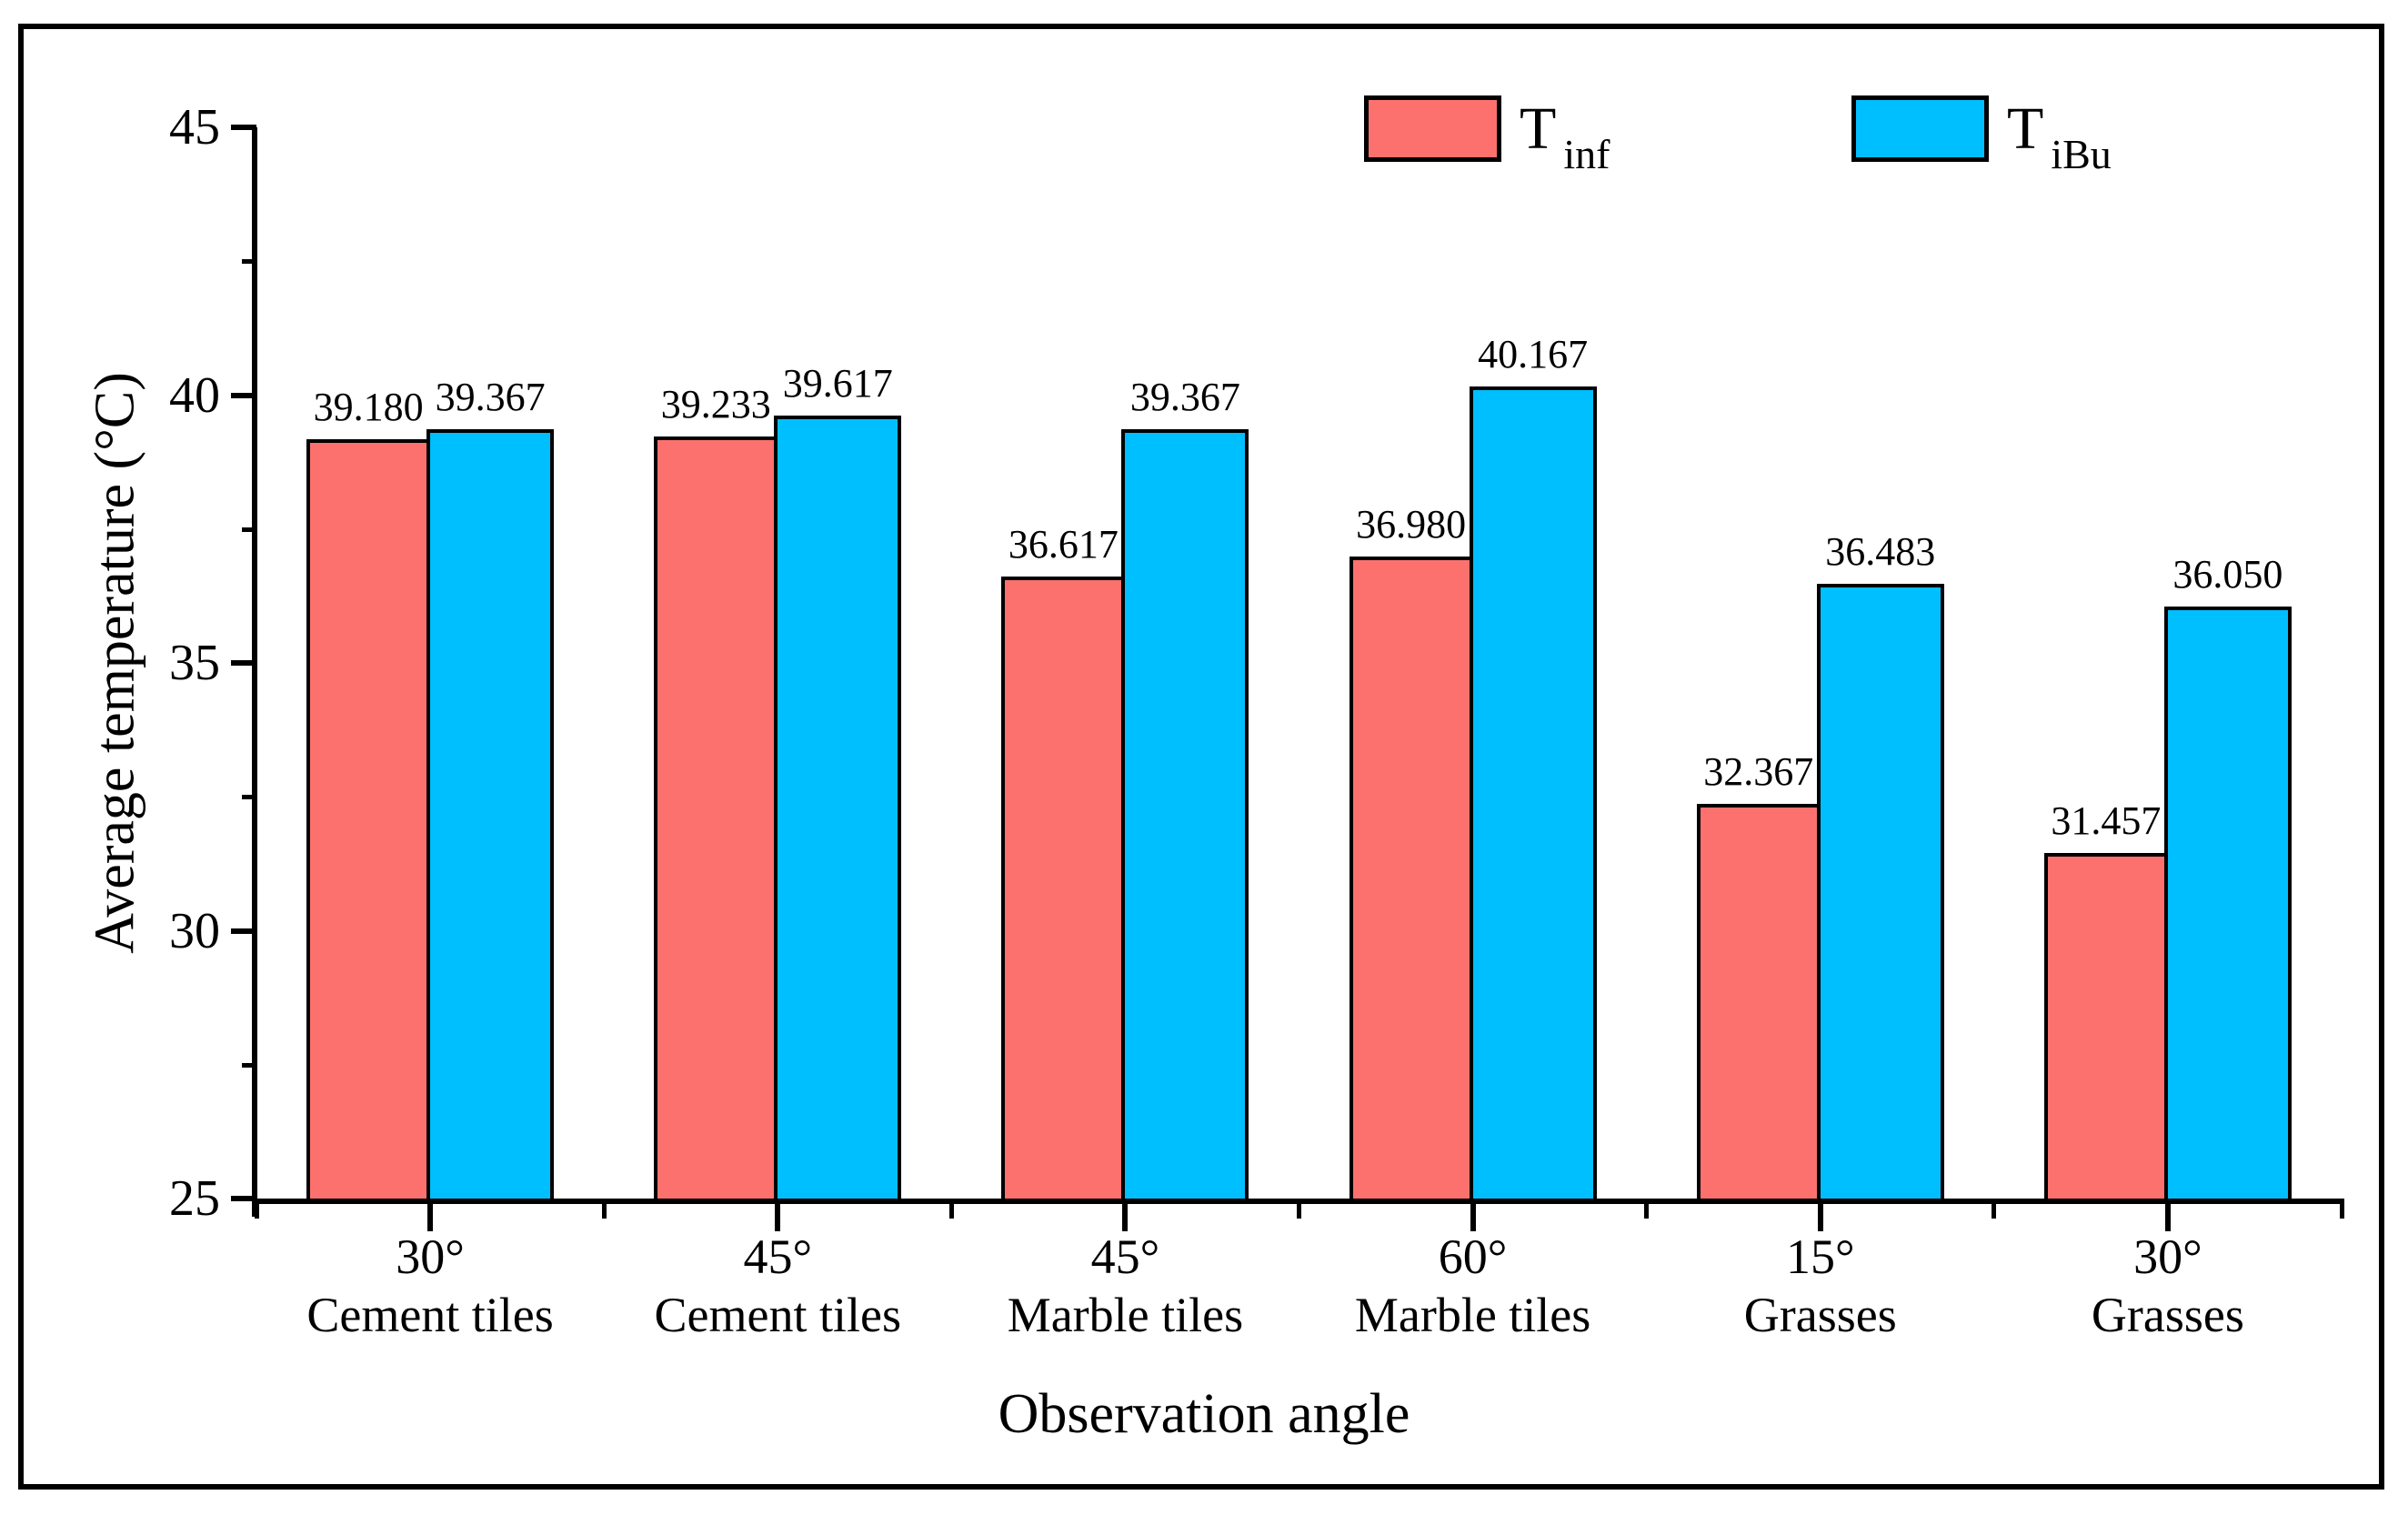 The width and height of the screenshot is (2408, 1515). What do you see at coordinates (1538, 128) in the screenshot?
I see `legend-label-tinf-main: T` at bounding box center [1538, 128].